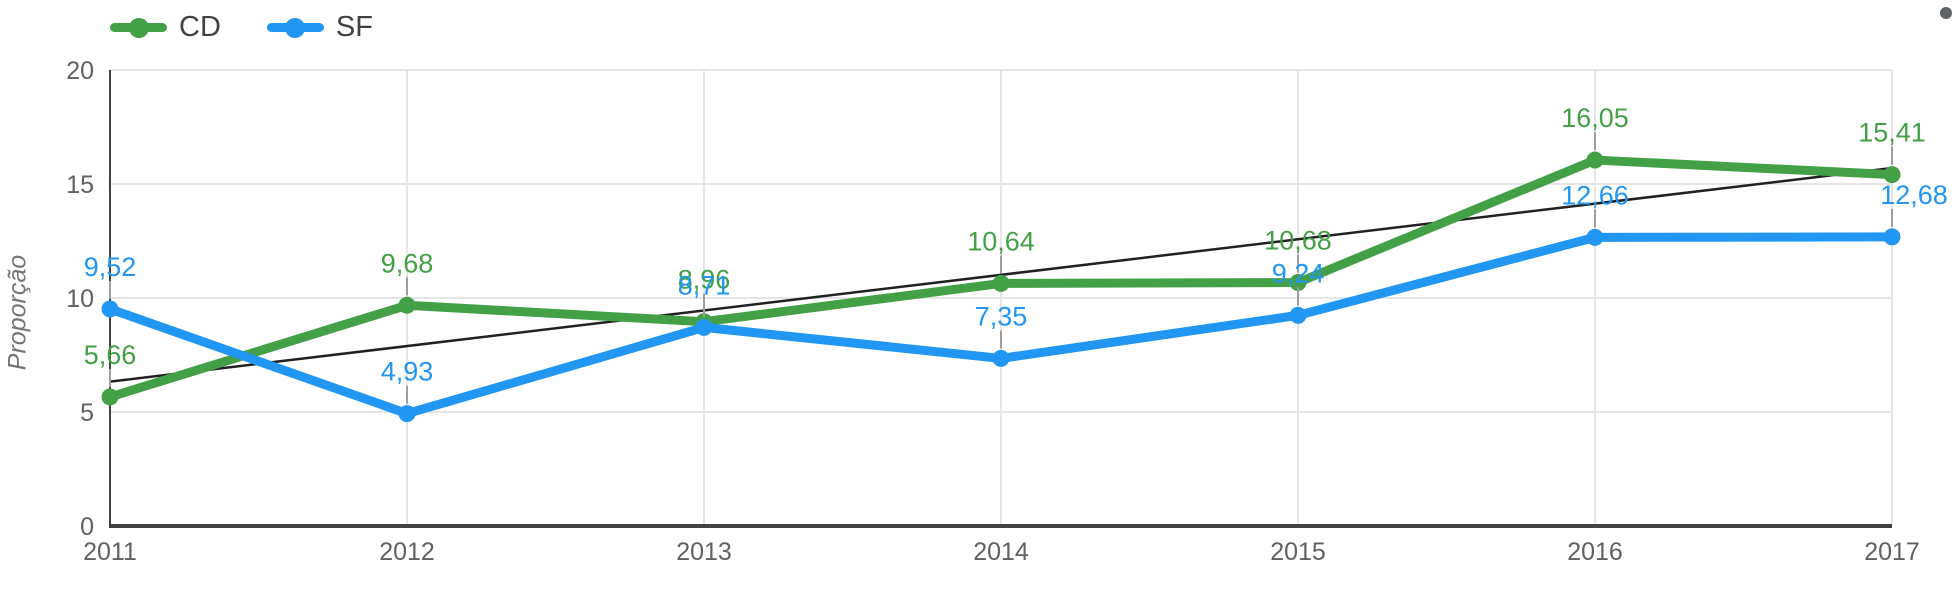 Image resolution: width=1960 pixels, height=606 pixels. Describe the element at coordinates (17, 312) in the screenshot. I see `y-axis-title: Proporção` at that location.